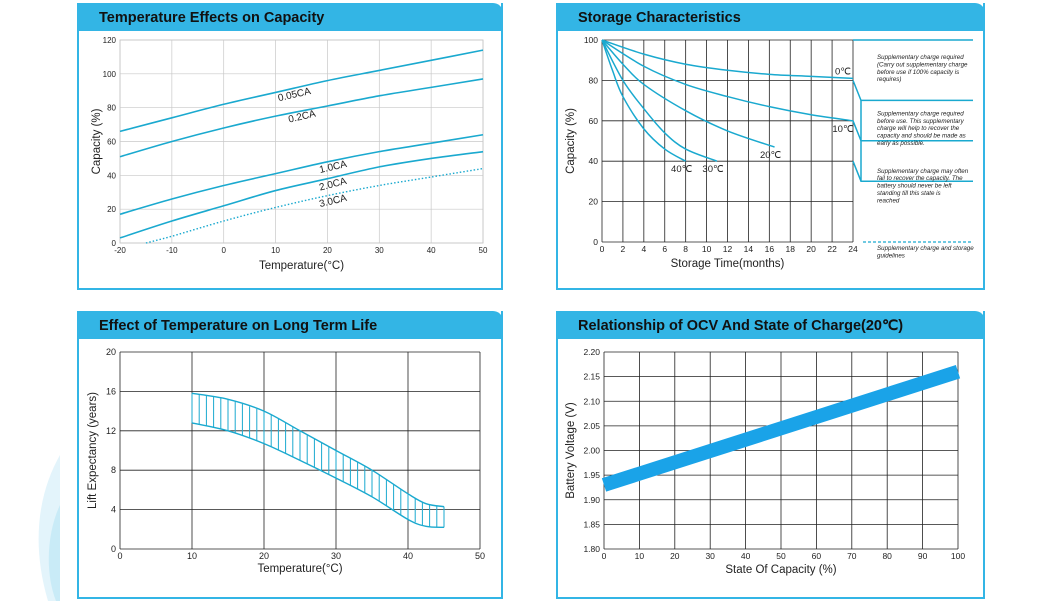 This screenshot has height=601, width=1058. What do you see at coordinates (771, 155) in the screenshot?
I see `series-label: 20℃` at bounding box center [771, 155].